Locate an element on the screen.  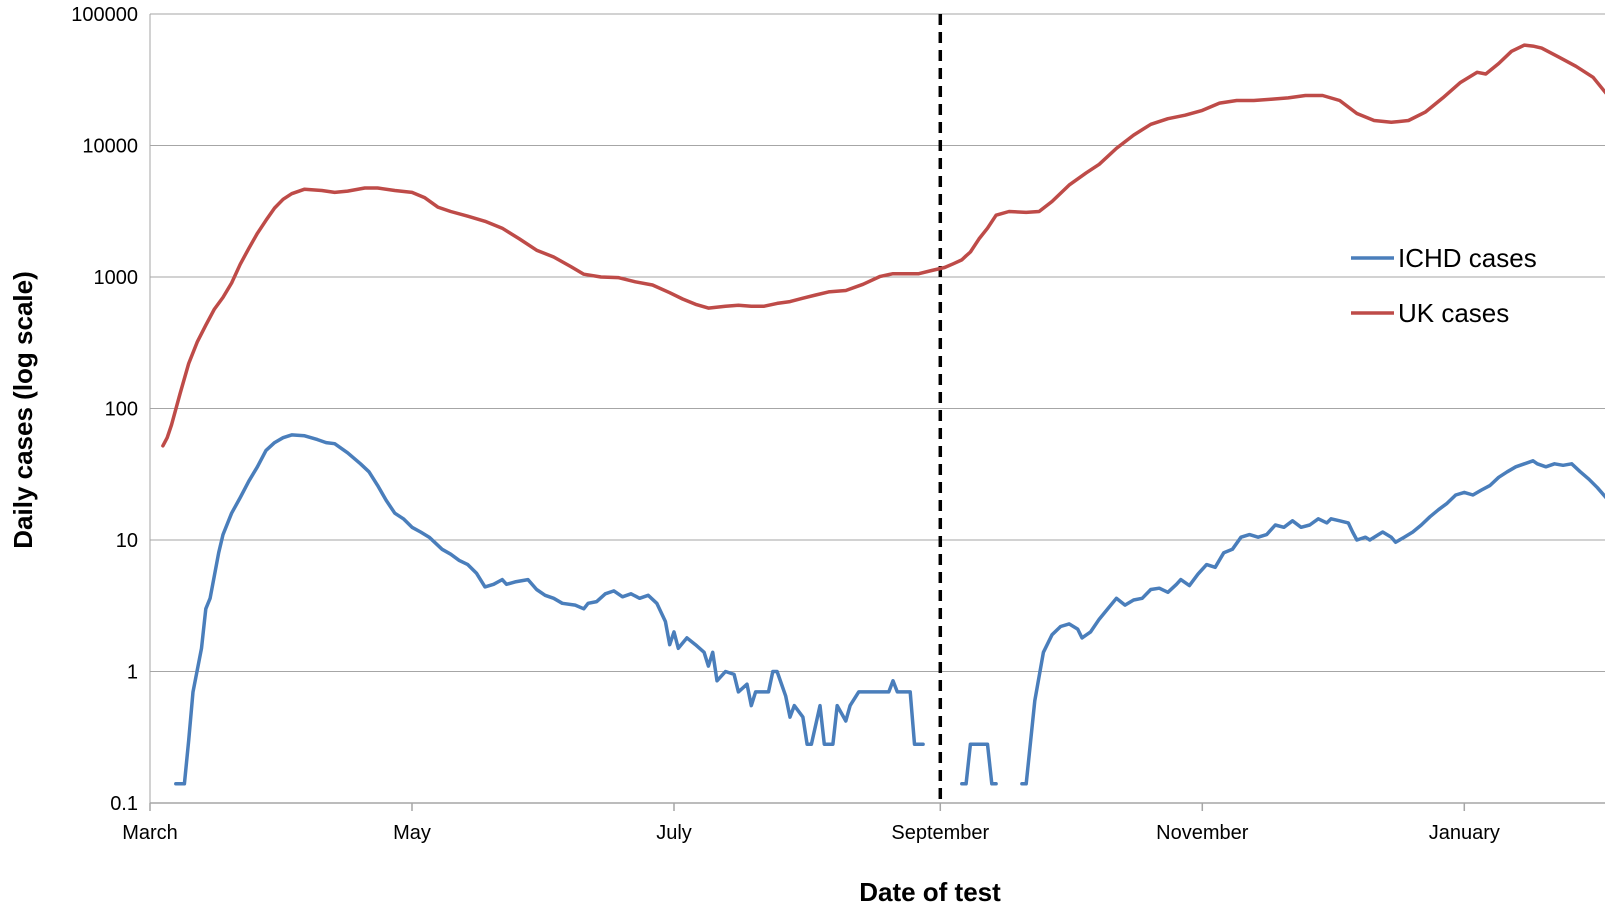
legend-label: UK cases is located at coordinates (1453, 313).